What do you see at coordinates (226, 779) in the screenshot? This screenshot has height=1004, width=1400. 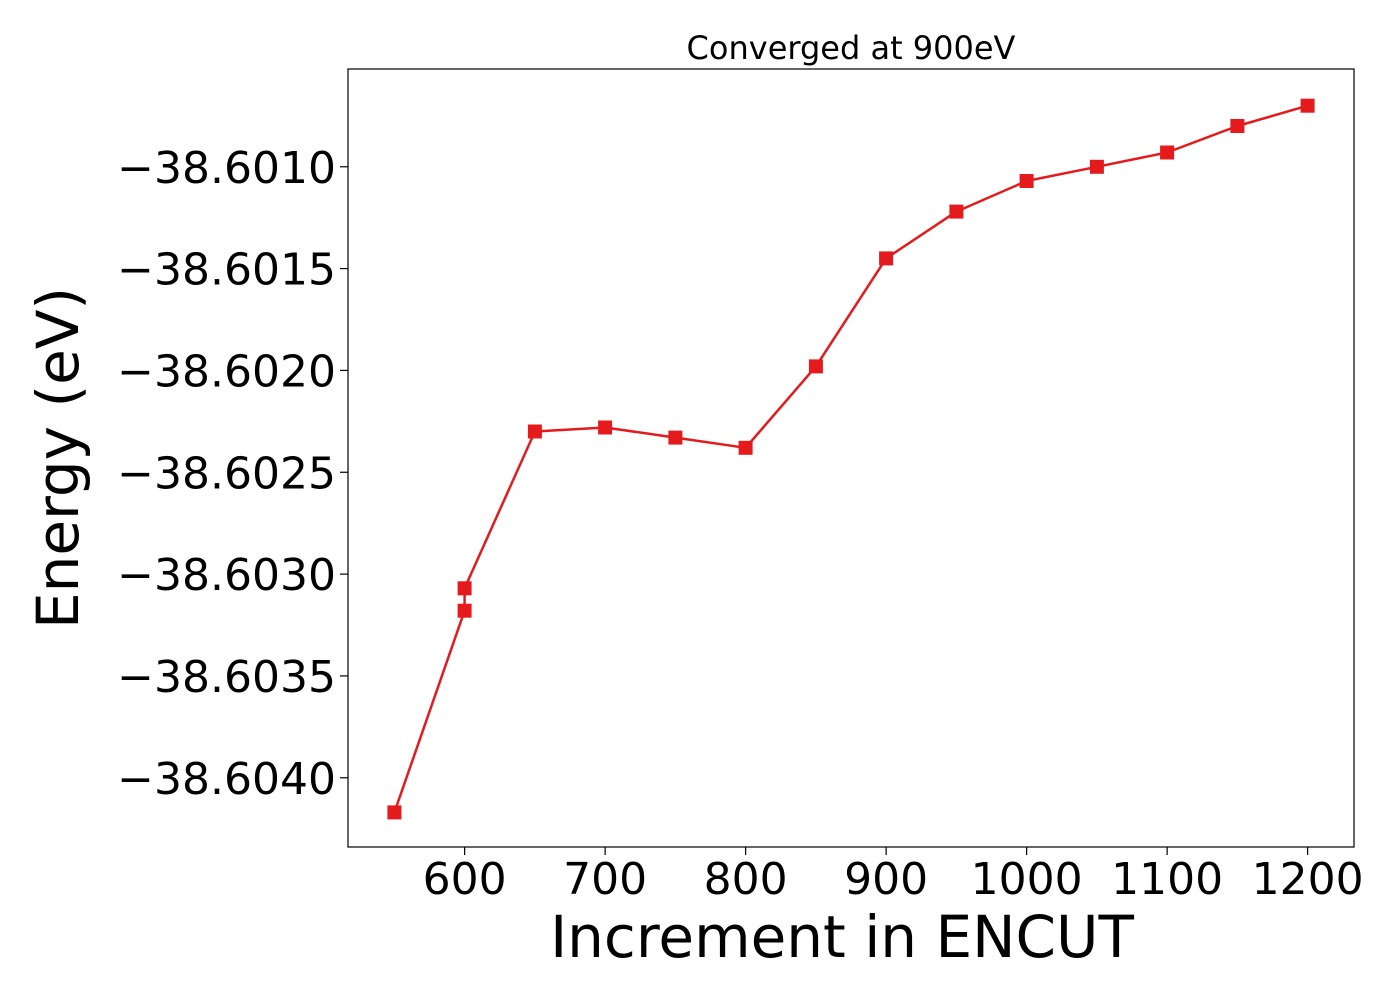 I see `y-tick-label: −38.6040` at bounding box center [226, 779].